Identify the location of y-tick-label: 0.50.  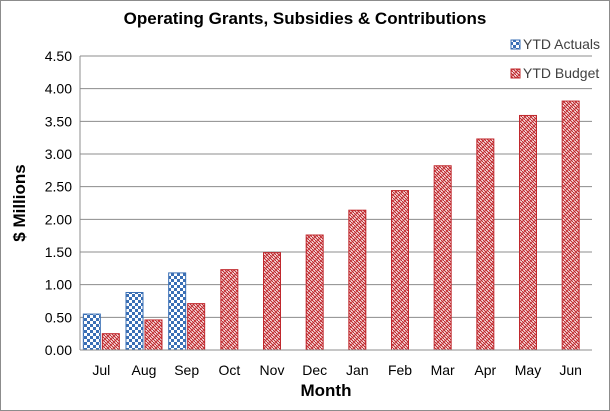
(58, 317).